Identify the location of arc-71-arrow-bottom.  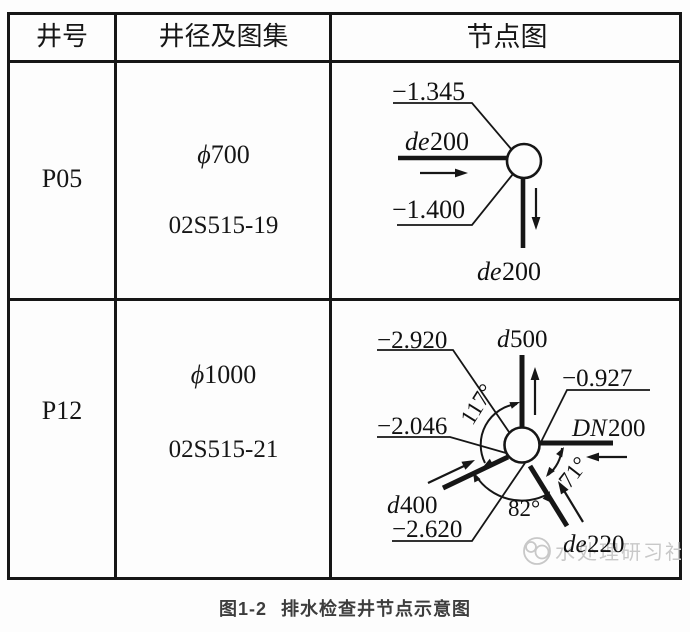
(550, 471).